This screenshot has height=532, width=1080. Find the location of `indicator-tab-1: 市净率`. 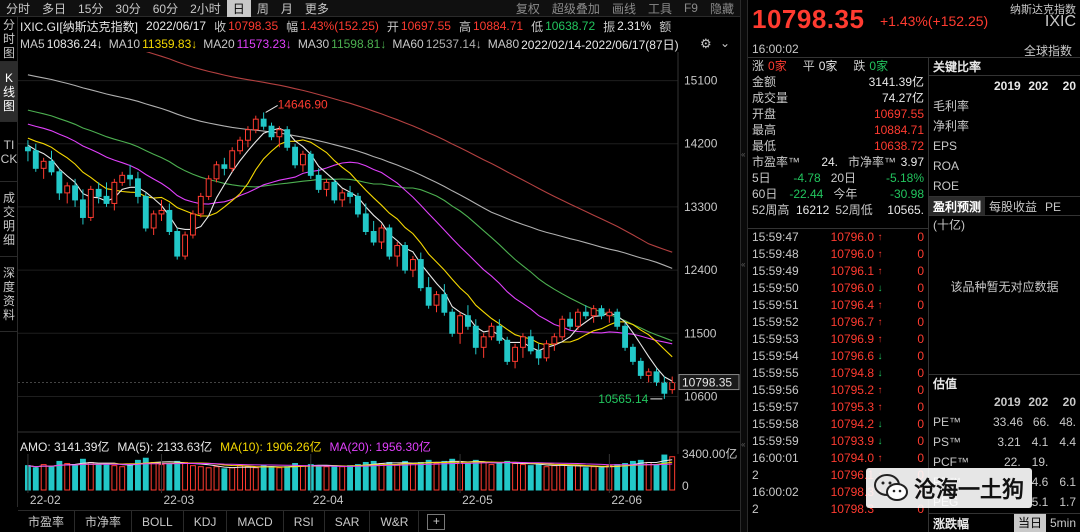

indicator-tab-1: 市净率 is located at coordinates (104, 521).